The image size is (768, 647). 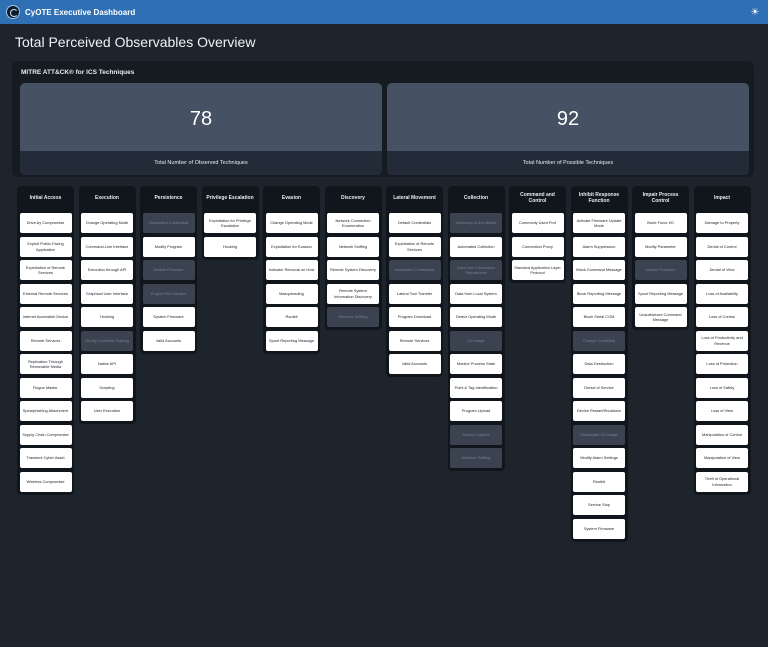 I want to click on technique-tile: Network Connection Enumeration, so click(x=353, y=223).